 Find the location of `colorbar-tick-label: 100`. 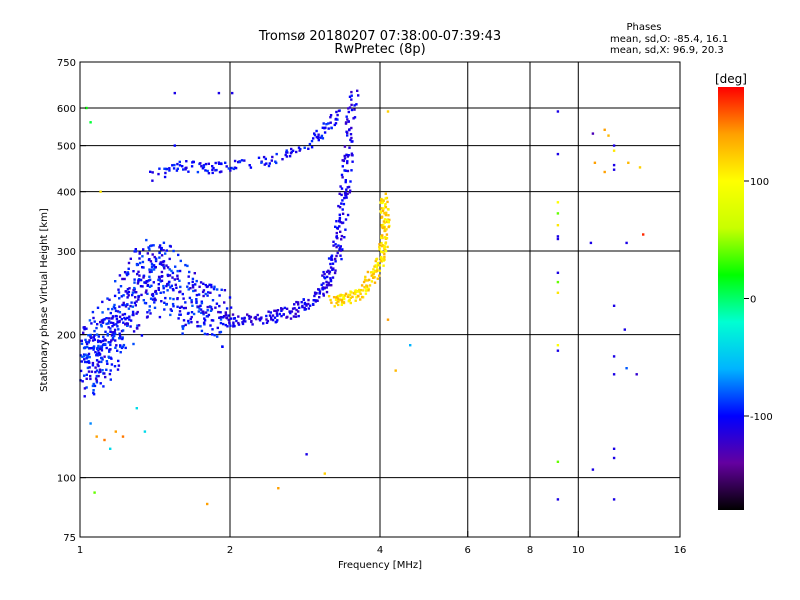

colorbar-tick-label: 100 is located at coordinates (759, 182).